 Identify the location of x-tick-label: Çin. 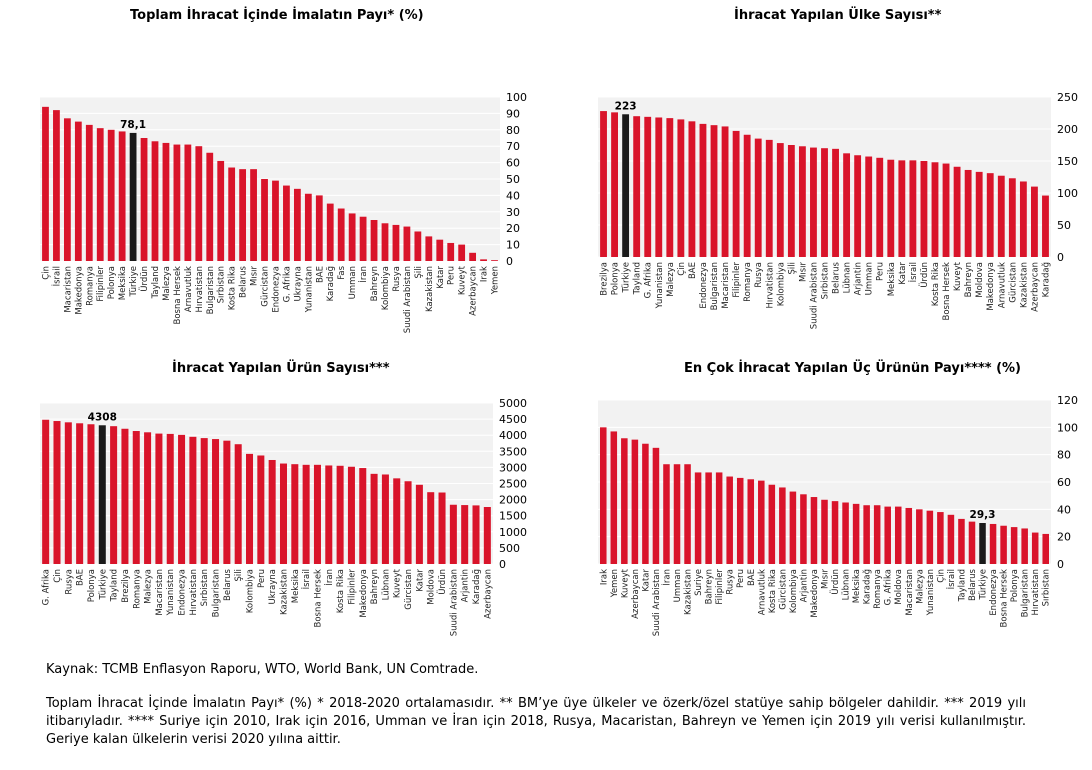
(682, 269).